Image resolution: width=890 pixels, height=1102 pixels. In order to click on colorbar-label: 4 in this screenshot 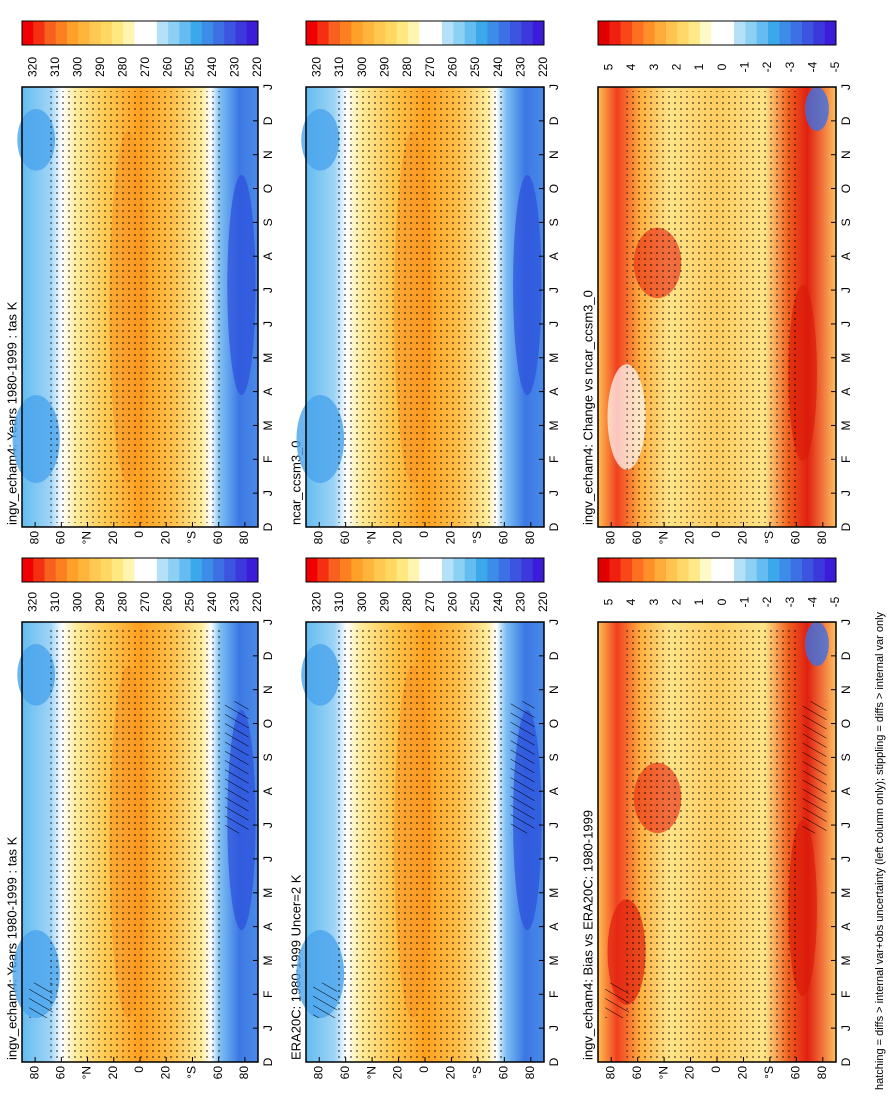, I will do `click(631, 66)`.